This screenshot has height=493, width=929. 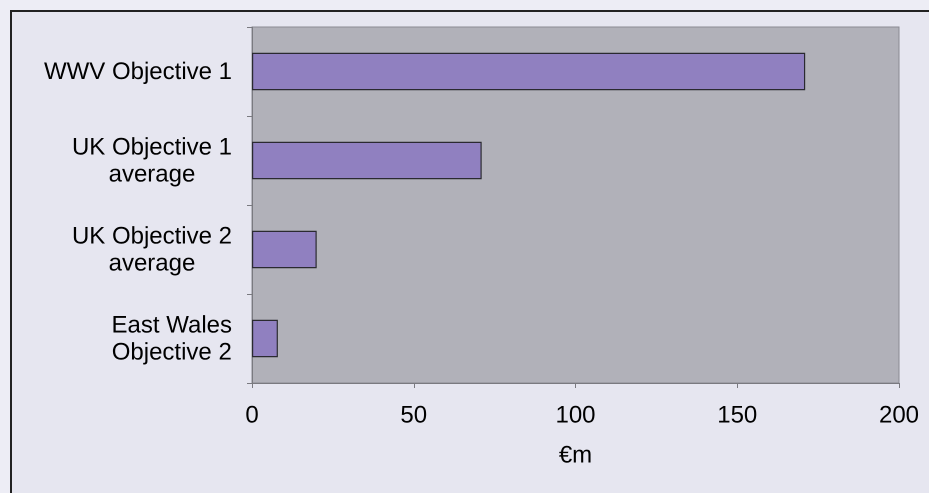 I want to click on y-tick-label: East Wales Objective 2, so click(x=172, y=339).